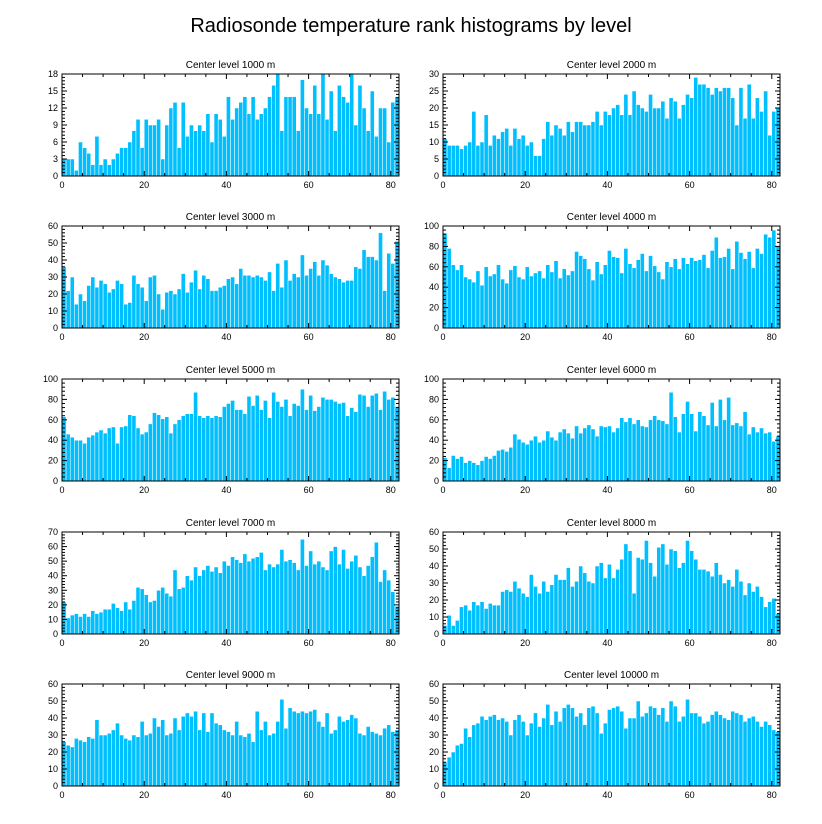  What do you see at coordinates (602, 277) in the screenshot?
I see `histogram-panel-4: Center level 4000 m 0 20 40 60 80 0 20 40 60 80 100` at bounding box center [602, 277].